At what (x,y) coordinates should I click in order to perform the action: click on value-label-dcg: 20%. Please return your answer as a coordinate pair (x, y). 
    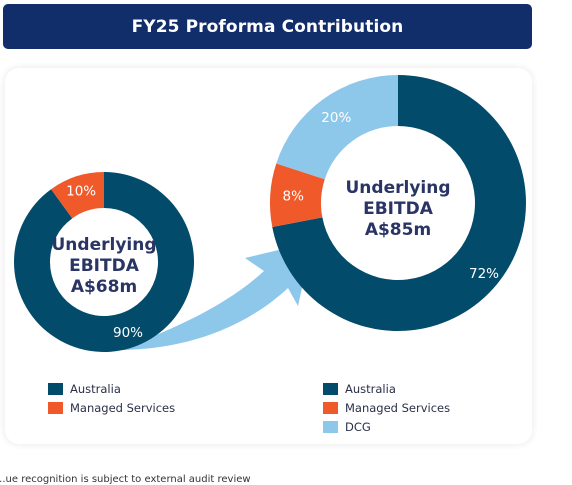
    Looking at the image, I should click on (336, 118).